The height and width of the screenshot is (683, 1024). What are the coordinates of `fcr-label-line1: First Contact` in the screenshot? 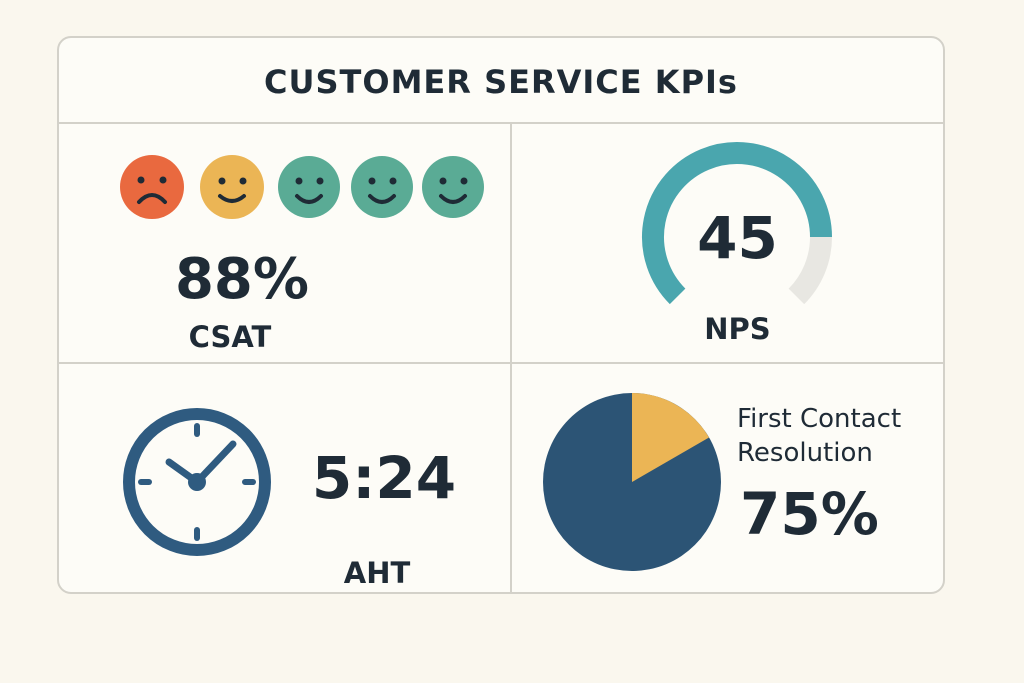 It's located at (819, 419).